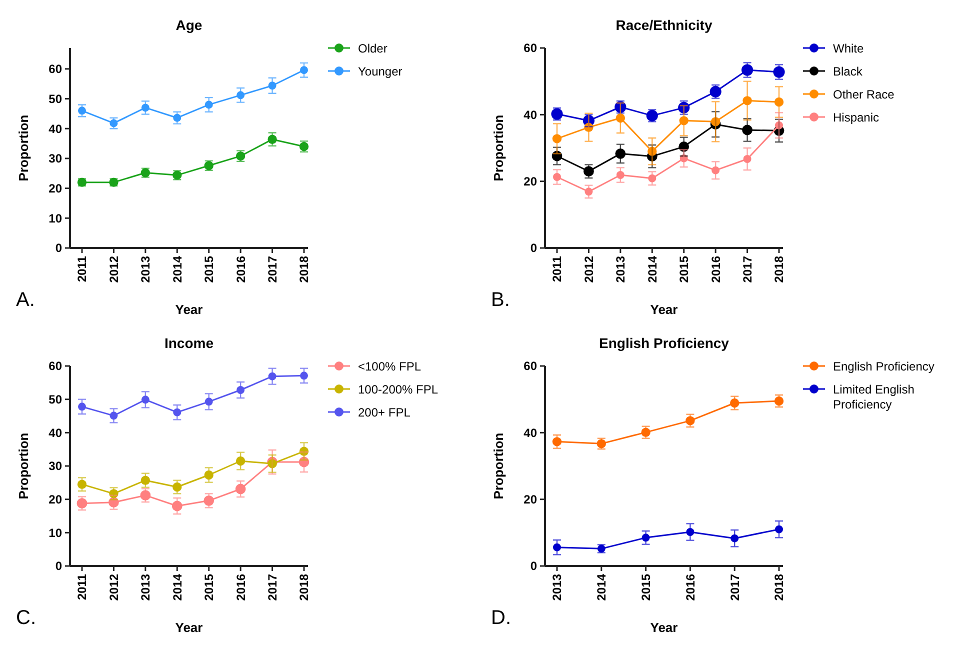  What do you see at coordinates (664, 343) in the screenshot?
I see `chart-title: English Proficiency` at bounding box center [664, 343].